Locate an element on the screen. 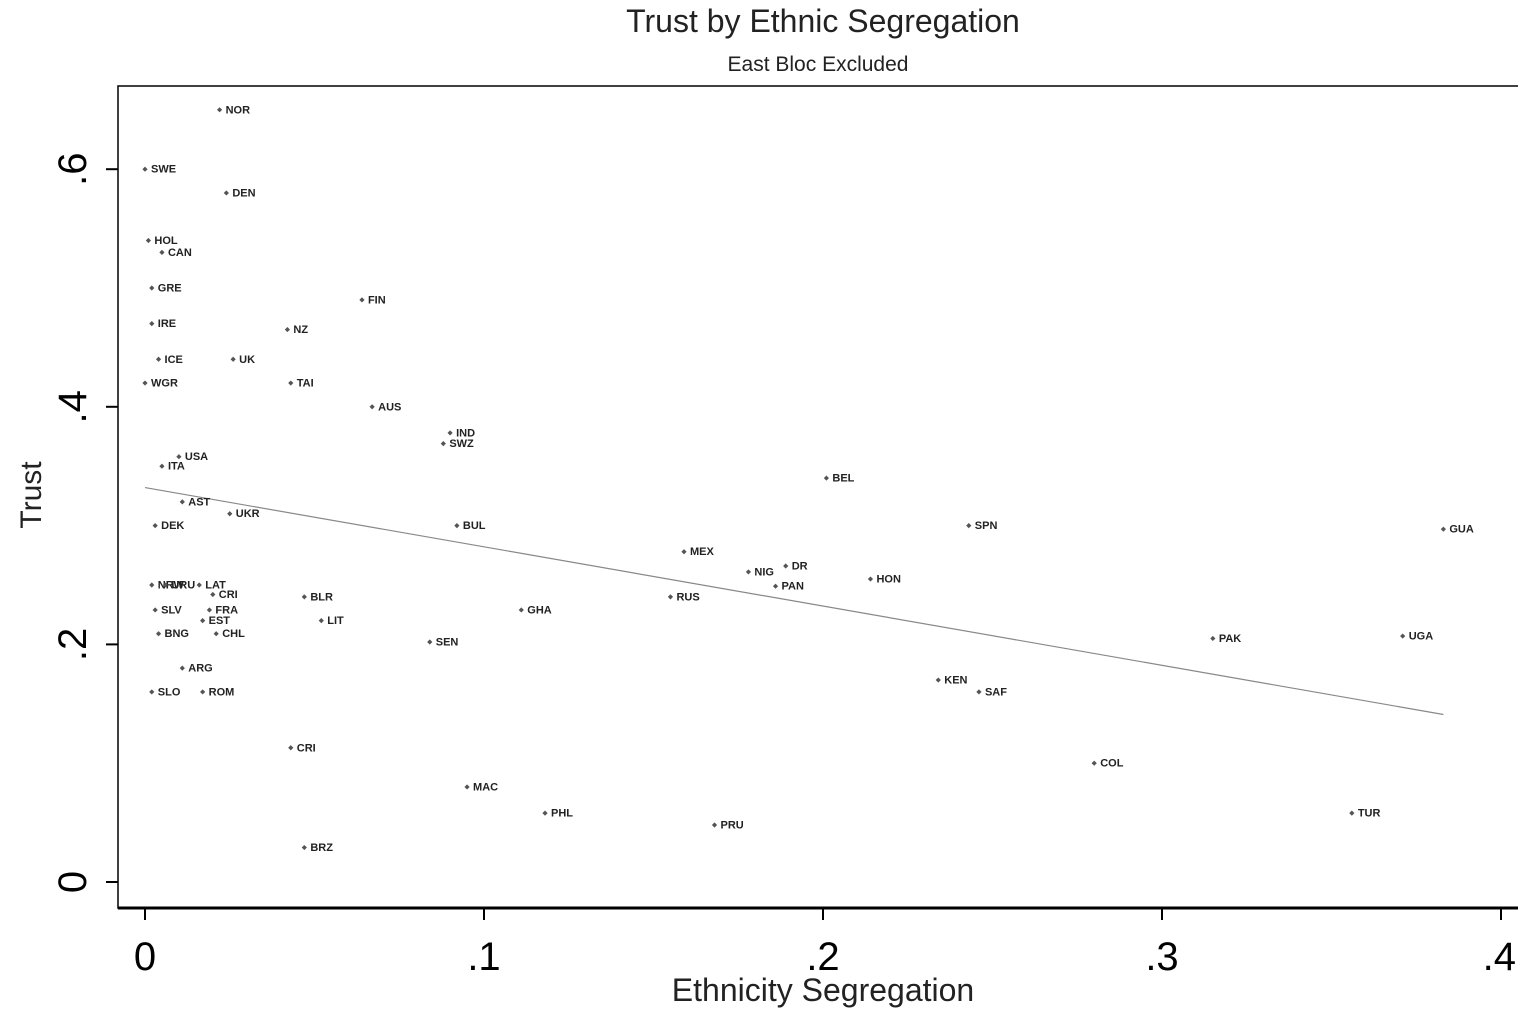 Image resolution: width=1518 pixels, height=1011 pixels. point-label: BNG is located at coordinates (177, 634).